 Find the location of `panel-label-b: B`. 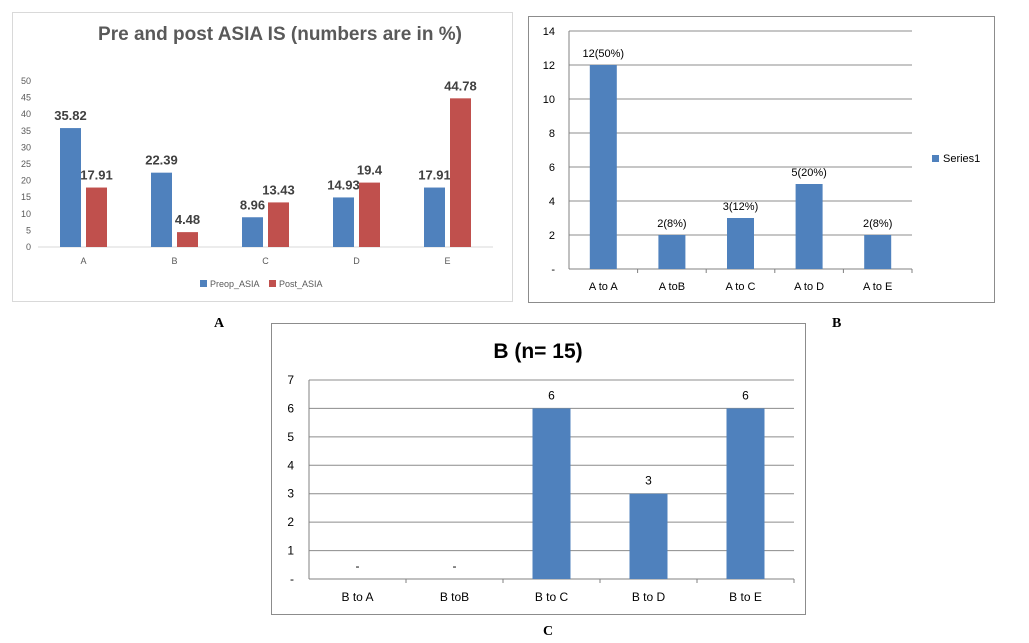

panel-label-b: B is located at coordinates (837, 323).